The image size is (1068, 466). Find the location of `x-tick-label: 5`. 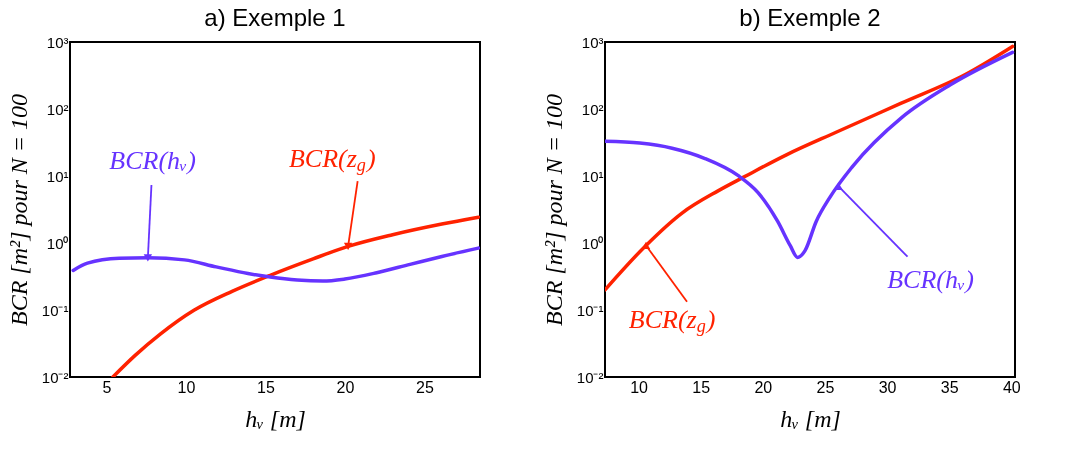

x-tick-label: 5 is located at coordinates (107, 387).